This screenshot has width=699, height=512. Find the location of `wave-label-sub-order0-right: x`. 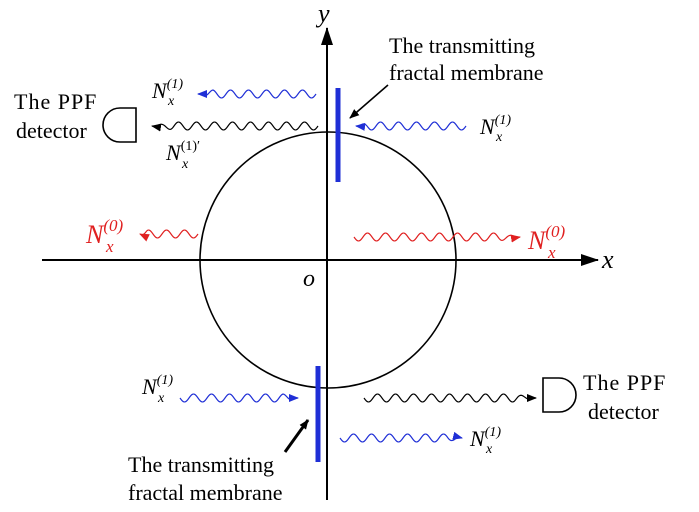

wave-label-sub-order0-right: x is located at coordinates (551, 252).